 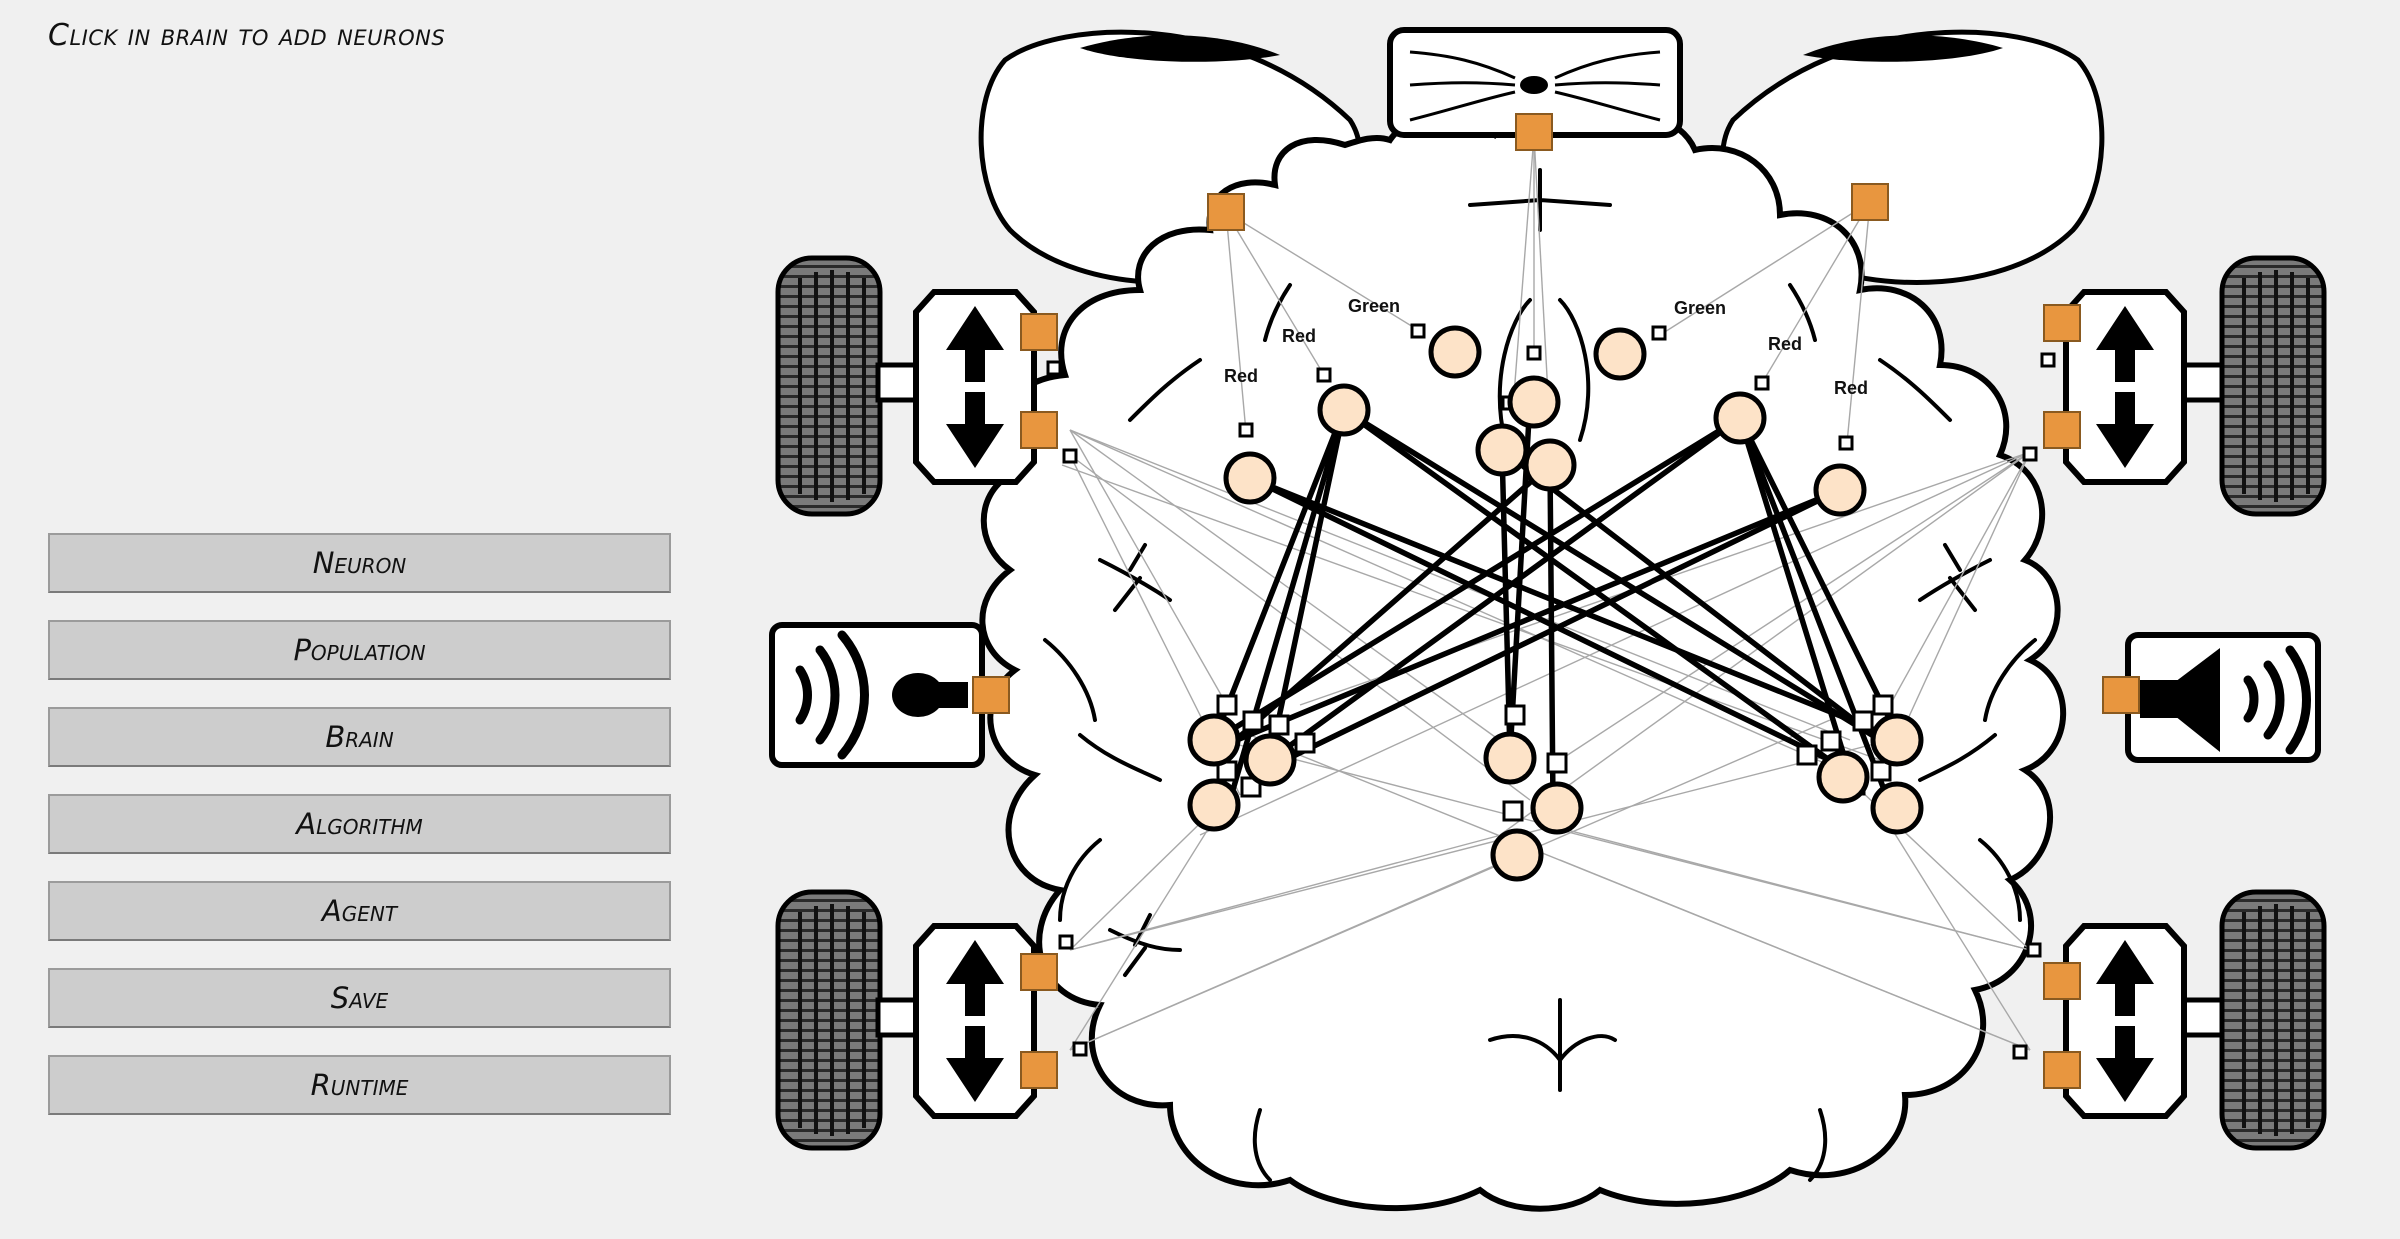 I want to click on label-green-2: Green, so click(x=1700, y=308).